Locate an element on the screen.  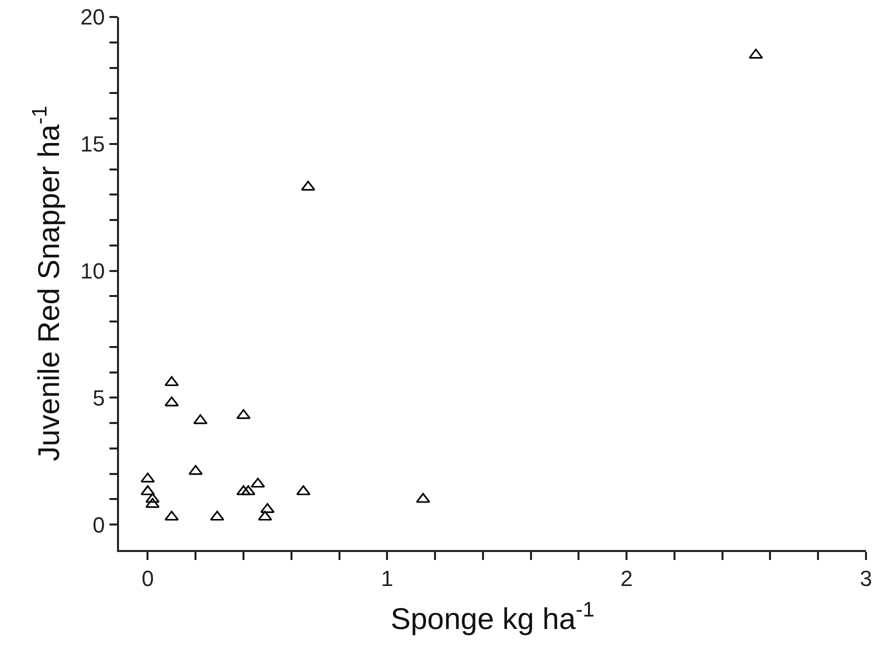
y-tick-label: 5 is located at coordinates (98, 397).